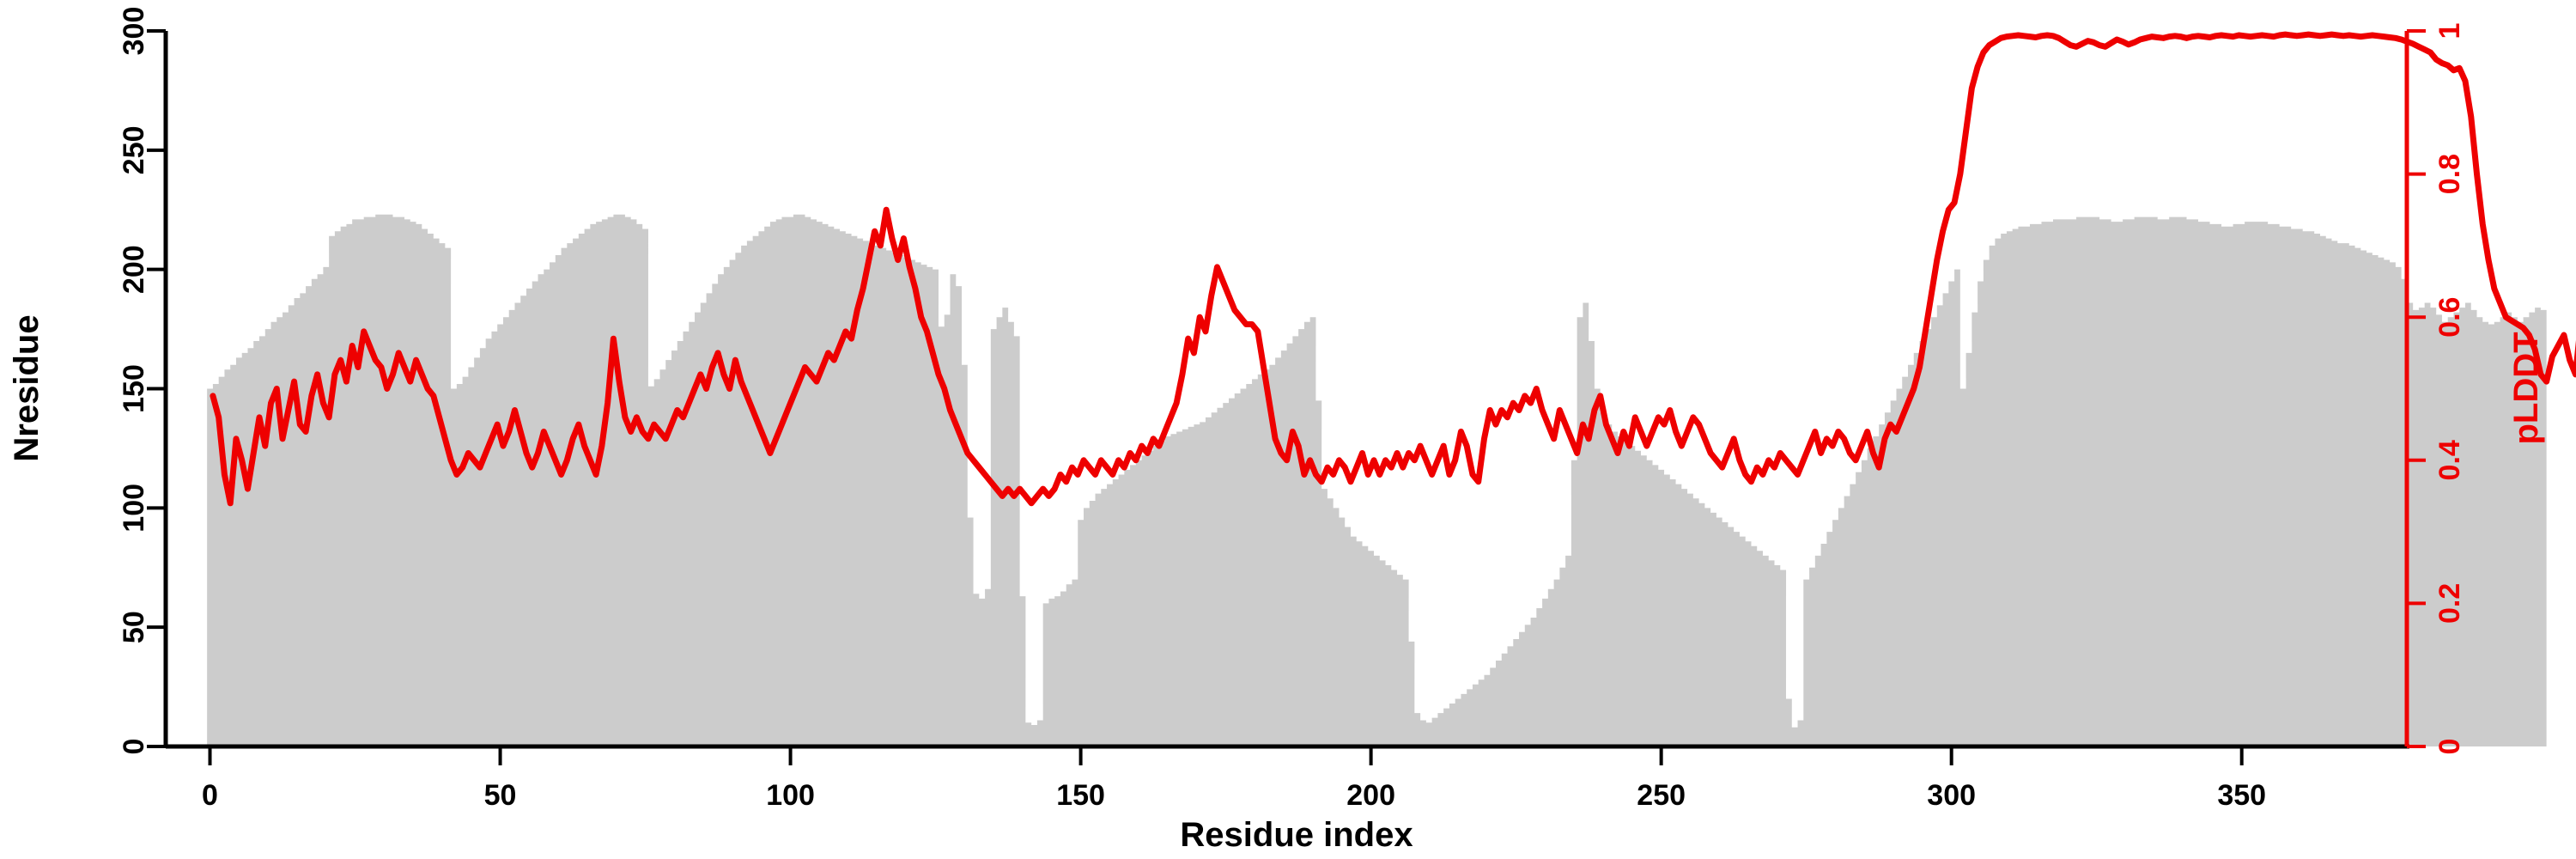  I want to click on right-tick-label: 1, so click(2449, 31).